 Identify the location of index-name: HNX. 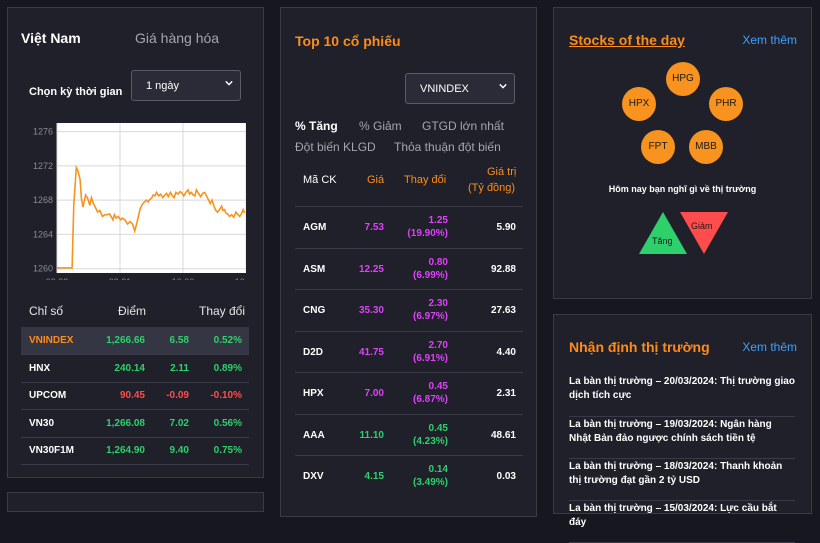
(40, 368).